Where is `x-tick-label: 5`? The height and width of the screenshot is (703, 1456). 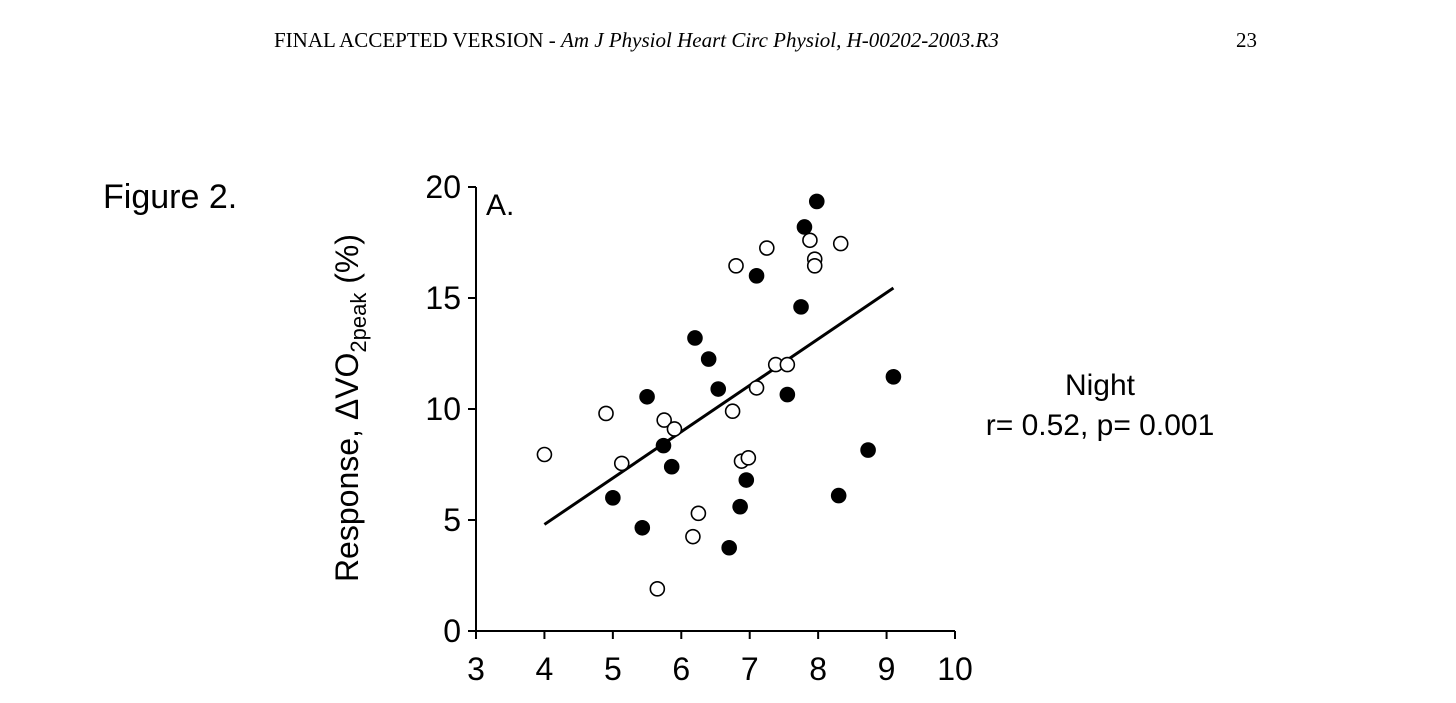
x-tick-label: 5 is located at coordinates (613, 669).